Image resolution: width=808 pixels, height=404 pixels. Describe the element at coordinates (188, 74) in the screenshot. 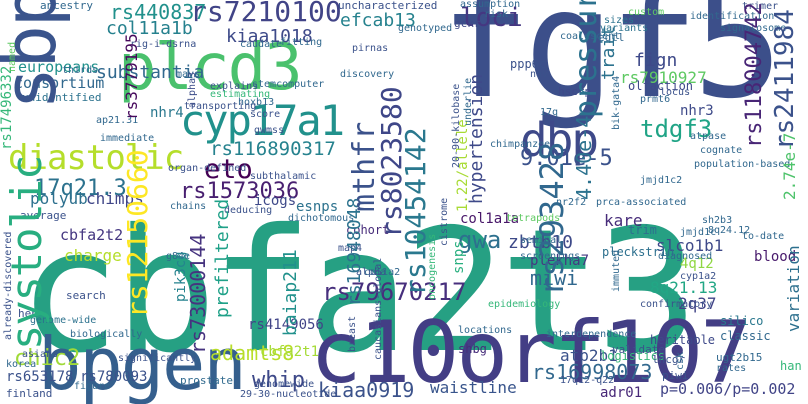

I see `word: mavs` at that location.